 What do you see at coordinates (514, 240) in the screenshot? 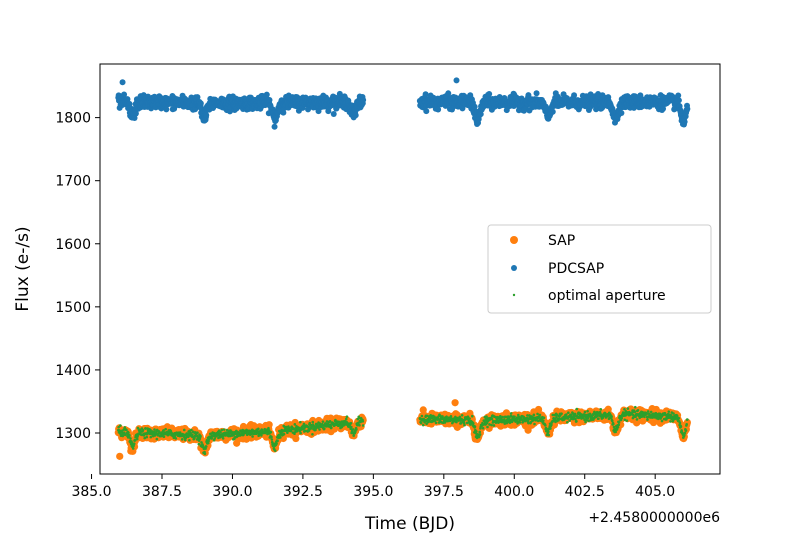
I see `legend-marker-sap` at bounding box center [514, 240].